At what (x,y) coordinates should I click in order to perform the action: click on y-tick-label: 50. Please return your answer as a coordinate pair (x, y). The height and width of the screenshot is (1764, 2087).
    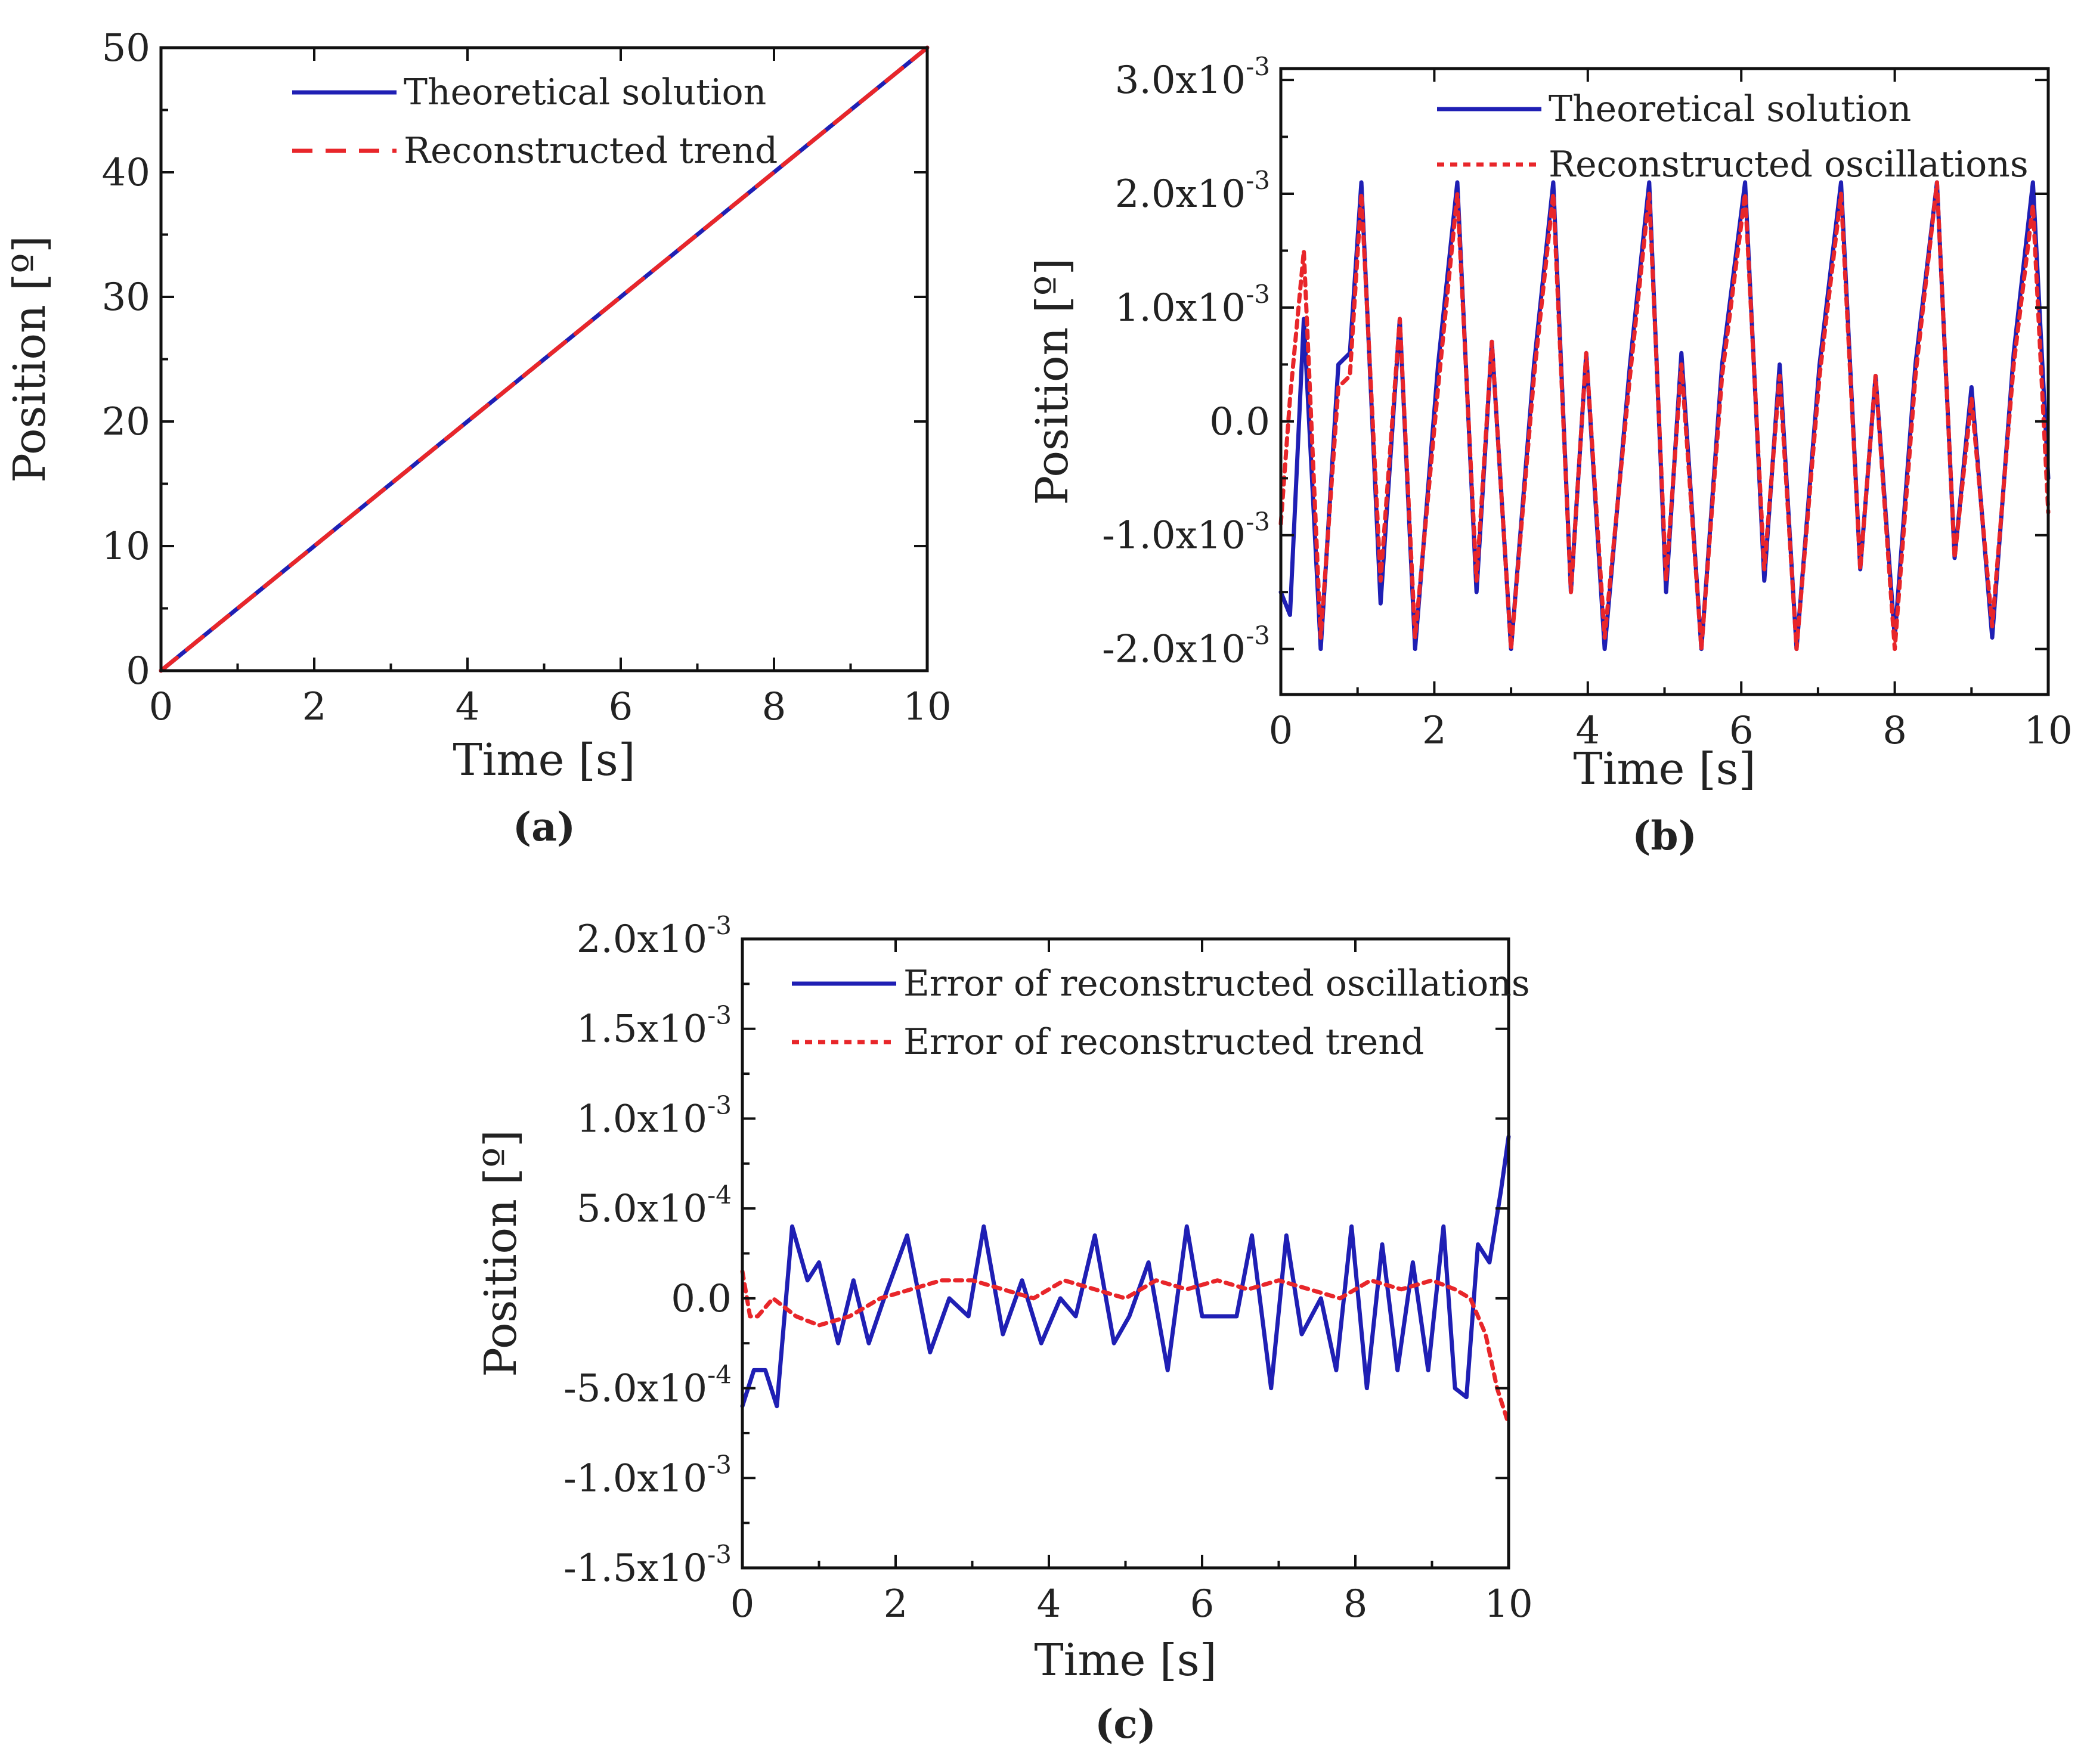
    Looking at the image, I should click on (126, 48).